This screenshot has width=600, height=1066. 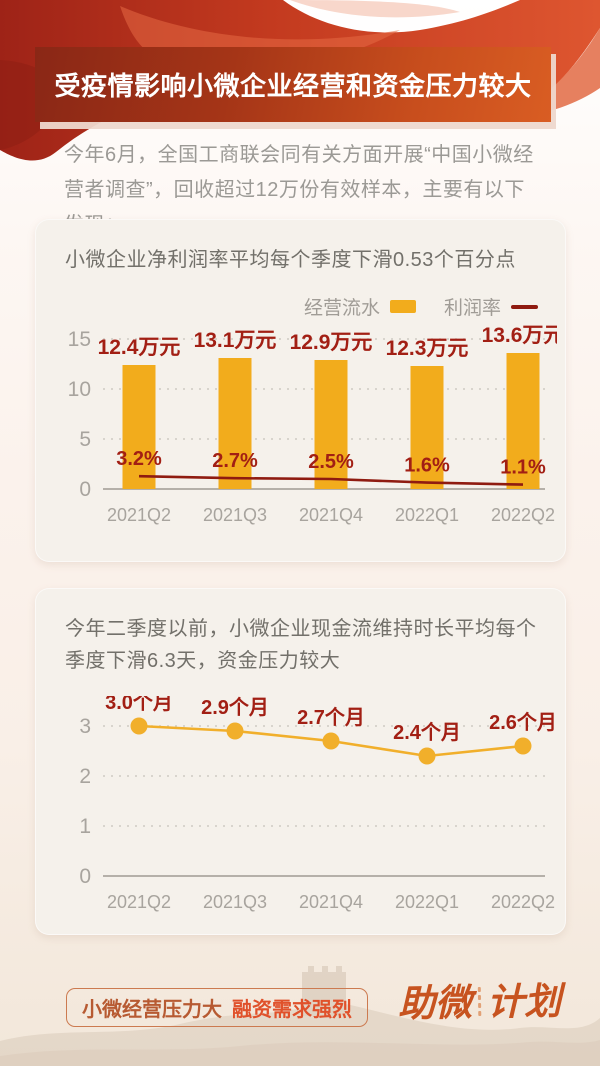 What do you see at coordinates (85, 726) in the screenshot?
I see `y-tick-label: 3` at bounding box center [85, 726].